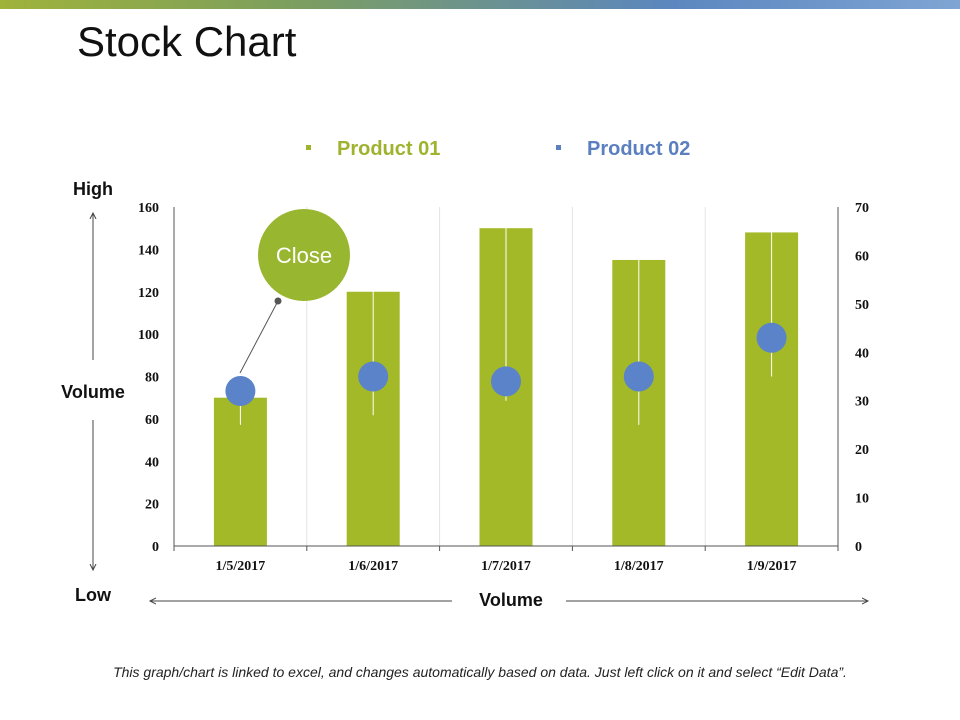  What do you see at coordinates (148, 250) in the screenshot?
I see `left-tick-label: 140` at bounding box center [148, 250].